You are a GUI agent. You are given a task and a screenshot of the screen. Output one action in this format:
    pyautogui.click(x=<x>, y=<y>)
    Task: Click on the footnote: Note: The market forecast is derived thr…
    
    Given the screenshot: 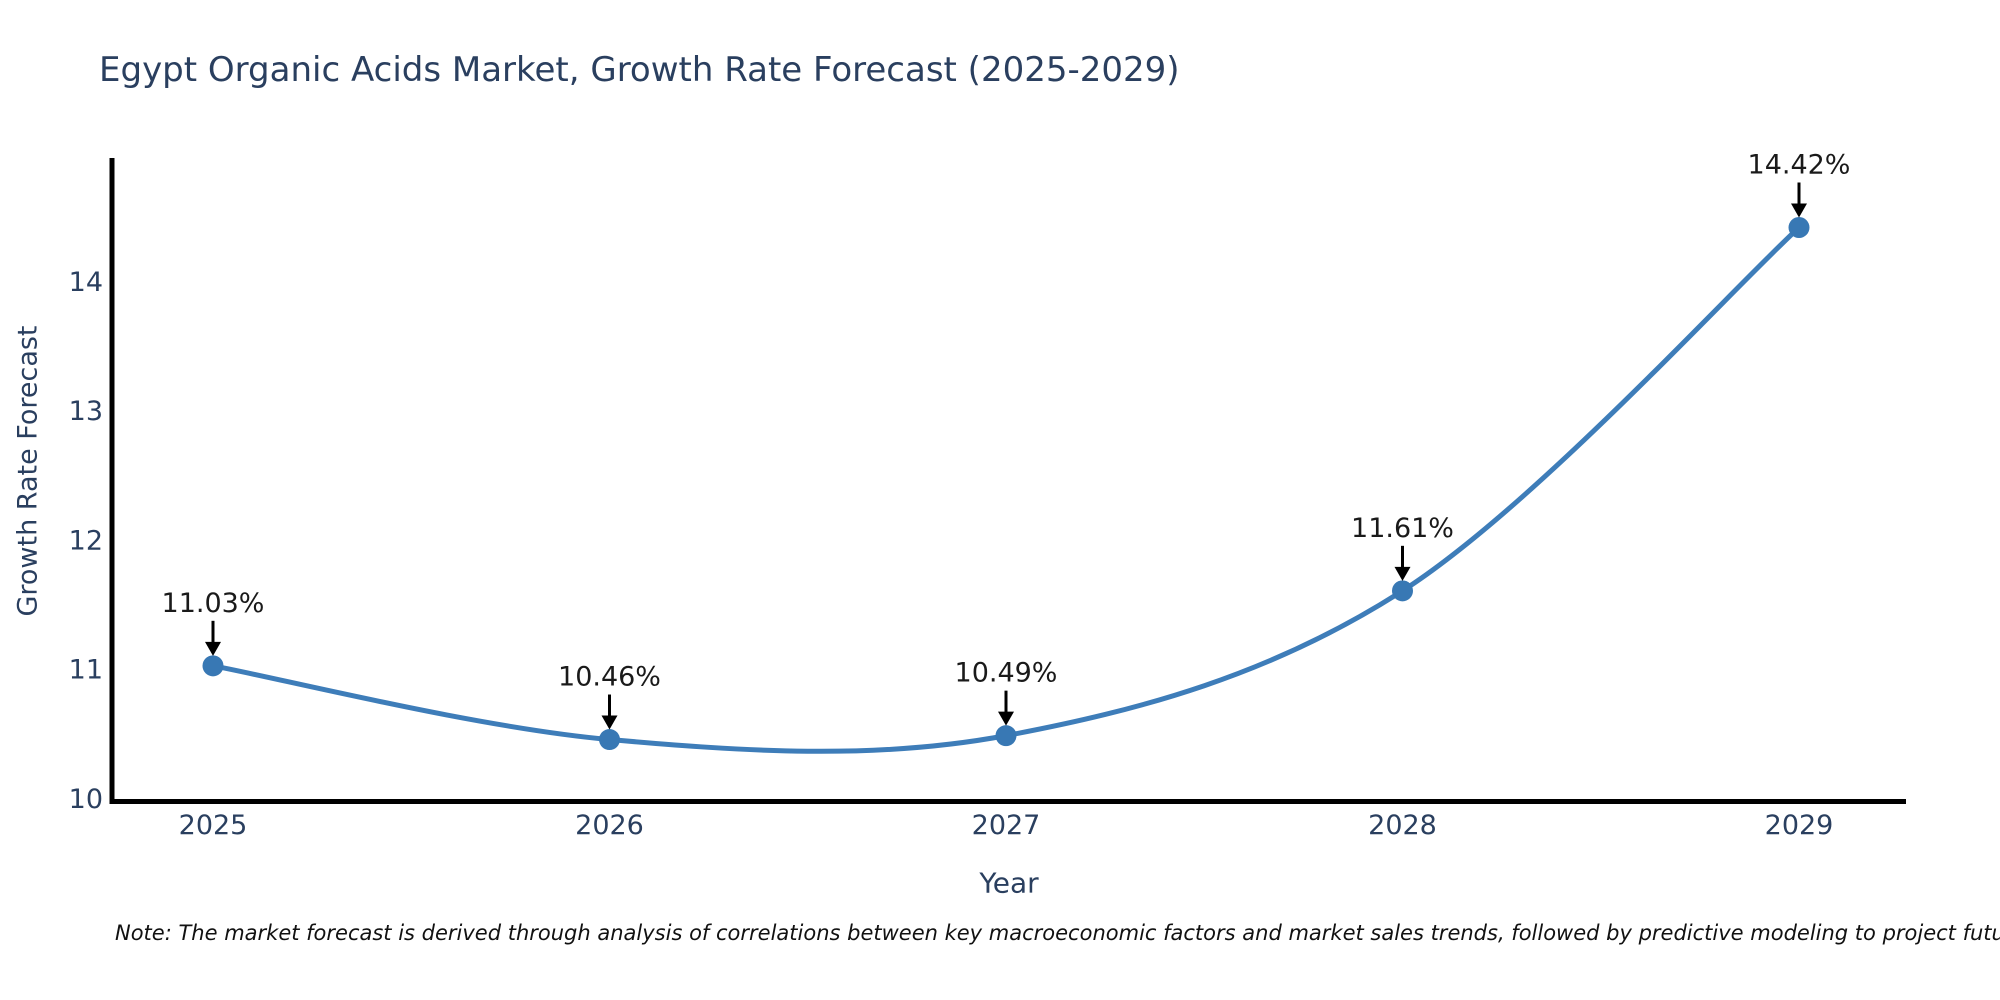 What is the action you would take?
    pyautogui.click(x=1057, y=933)
    